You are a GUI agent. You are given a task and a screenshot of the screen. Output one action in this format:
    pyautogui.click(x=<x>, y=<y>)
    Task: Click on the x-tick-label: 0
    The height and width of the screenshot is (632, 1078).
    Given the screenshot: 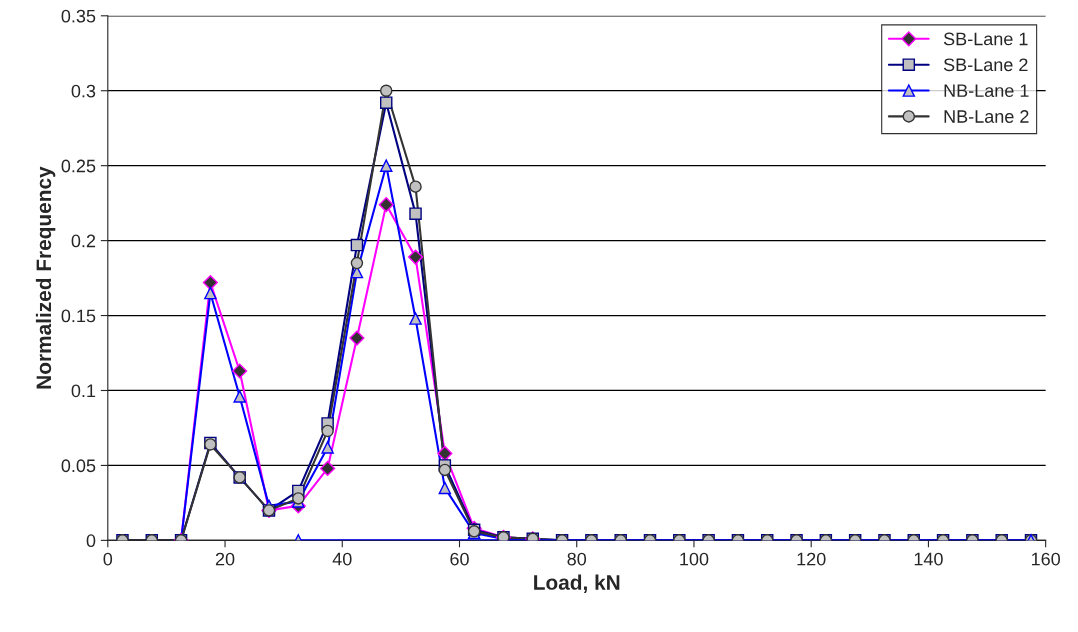 What is the action you would take?
    pyautogui.click(x=108, y=559)
    